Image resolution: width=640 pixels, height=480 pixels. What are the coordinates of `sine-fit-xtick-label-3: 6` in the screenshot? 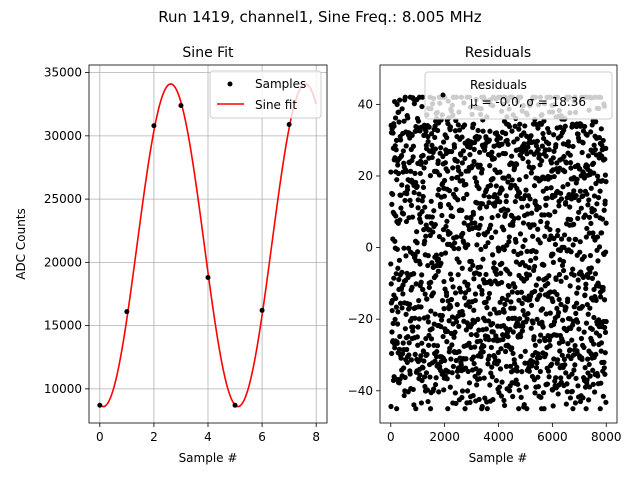 It's located at (262, 437).